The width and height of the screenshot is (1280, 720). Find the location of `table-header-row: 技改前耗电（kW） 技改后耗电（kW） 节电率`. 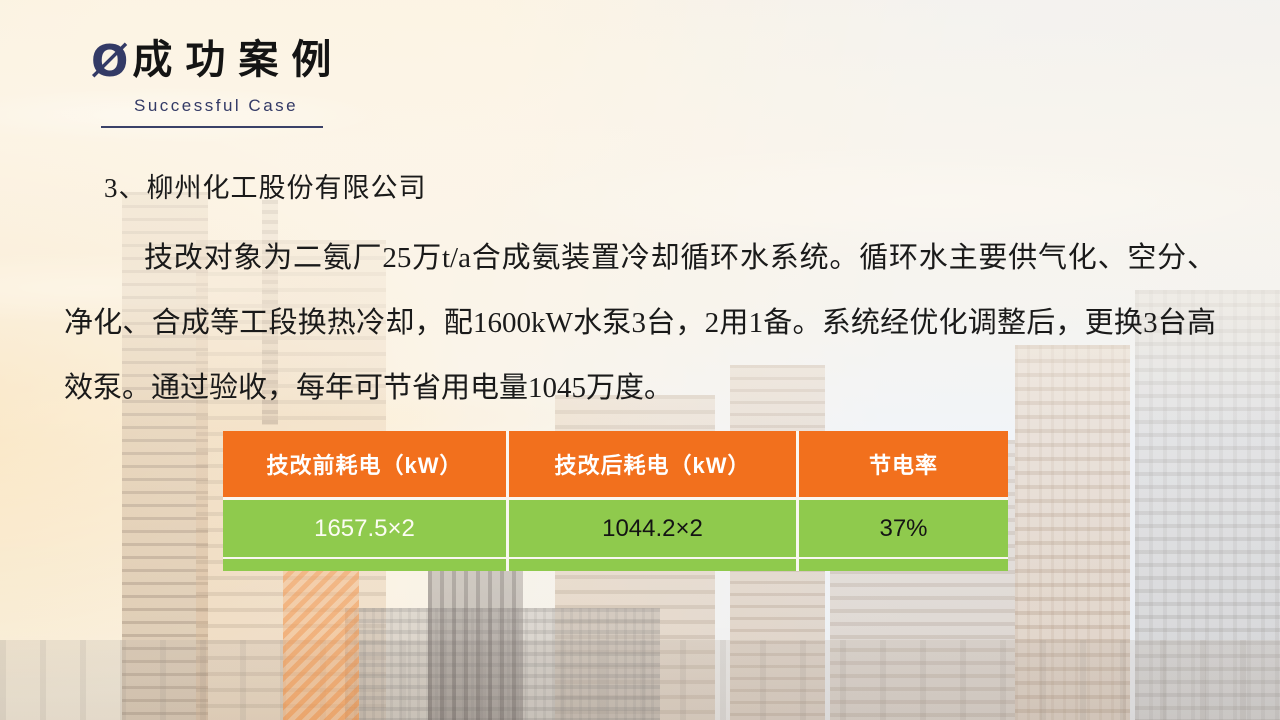

table-header-row: 技改前耗电（kW） 技改后耗电（kW） 节电率 is located at coordinates (615, 464).